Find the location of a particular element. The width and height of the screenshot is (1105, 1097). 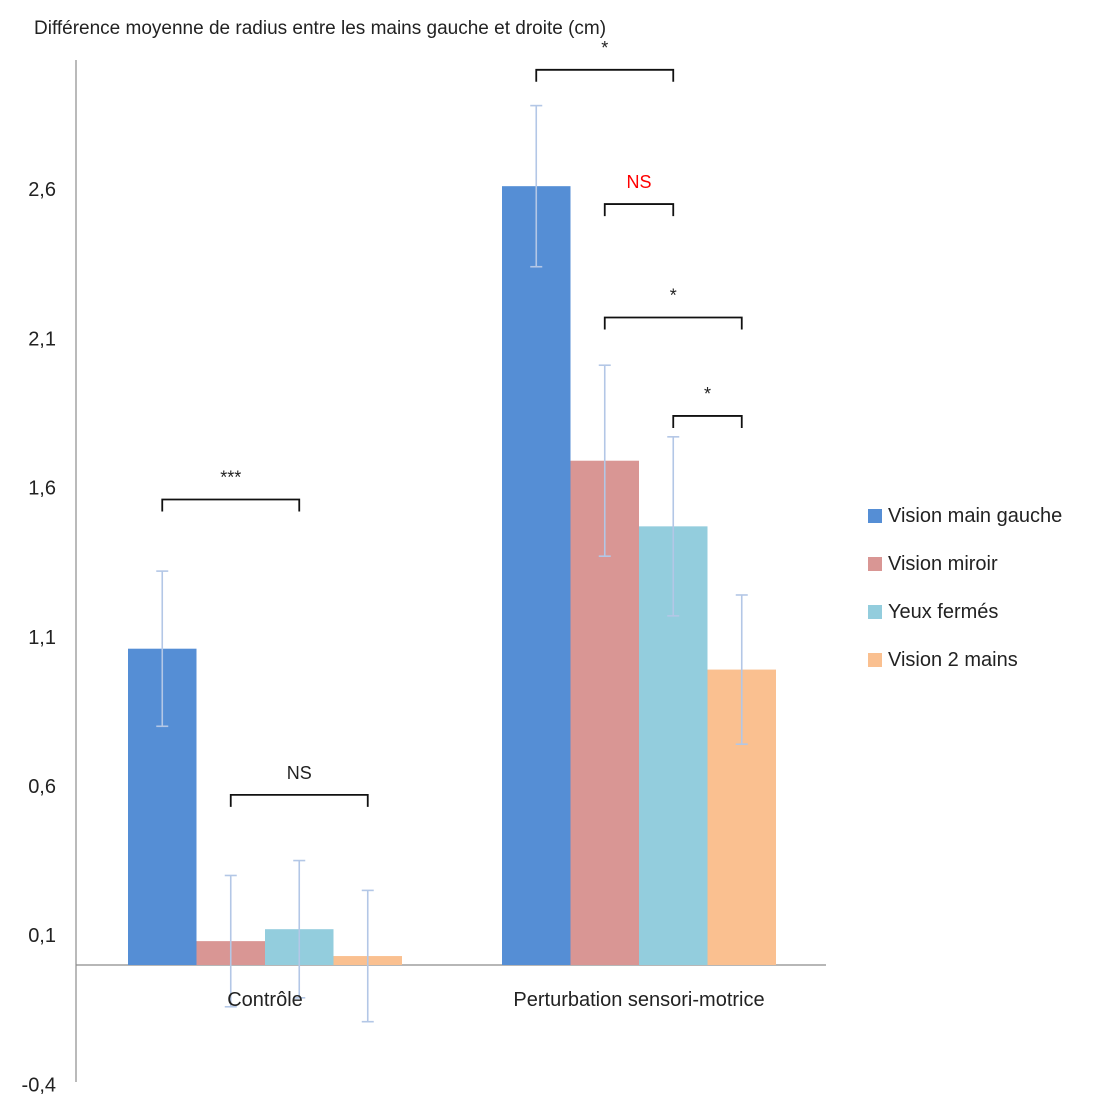

legend-item: Vision 2 mains is located at coordinates (965, 660).